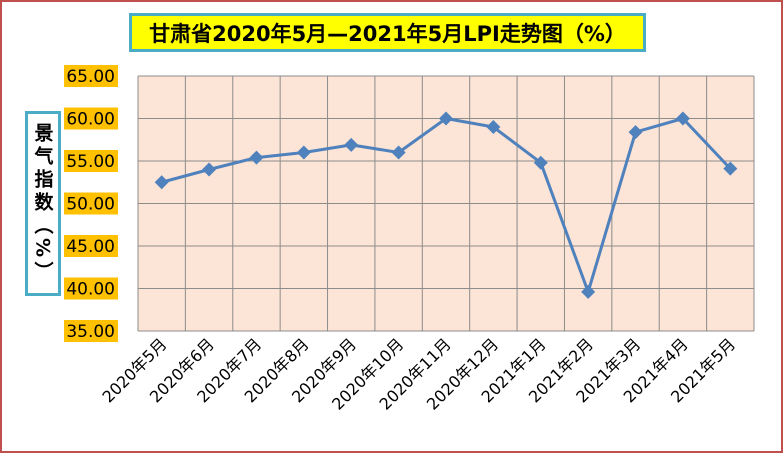  I want to click on y-tick-label: 40.00, so click(90, 290).